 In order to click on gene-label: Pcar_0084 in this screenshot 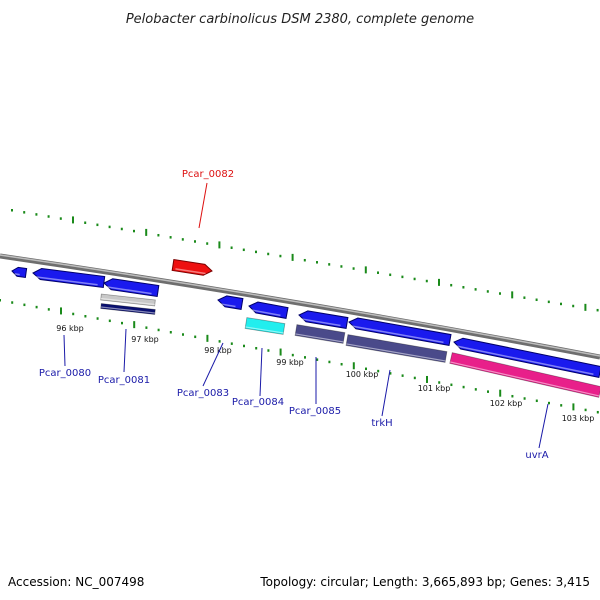, I will do `click(258, 402)`.